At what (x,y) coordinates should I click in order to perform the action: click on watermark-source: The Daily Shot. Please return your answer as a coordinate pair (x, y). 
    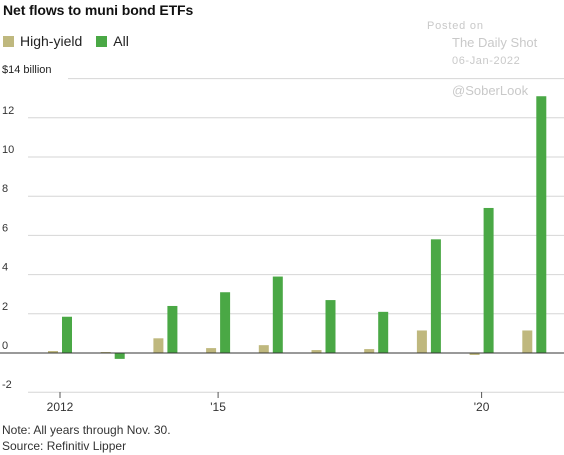
    Looking at the image, I should click on (495, 42).